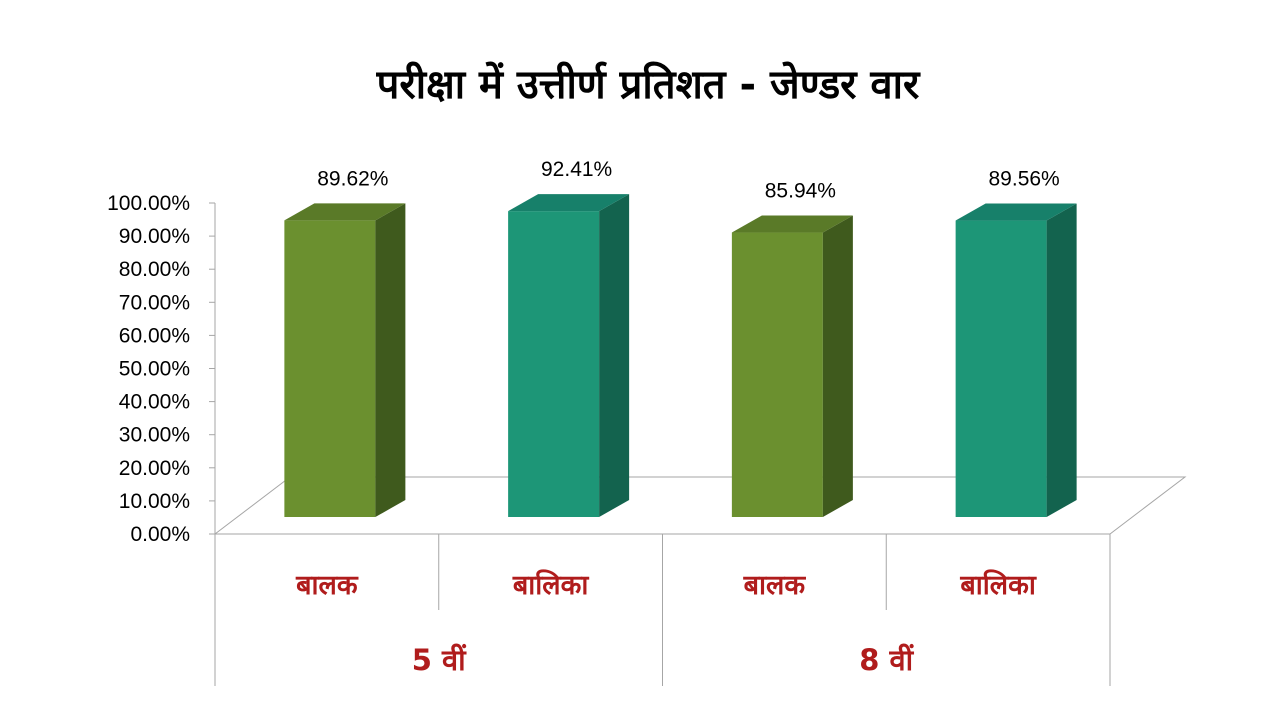 The width and height of the screenshot is (1280, 720). I want to click on floor-outline, so click(700, 505).